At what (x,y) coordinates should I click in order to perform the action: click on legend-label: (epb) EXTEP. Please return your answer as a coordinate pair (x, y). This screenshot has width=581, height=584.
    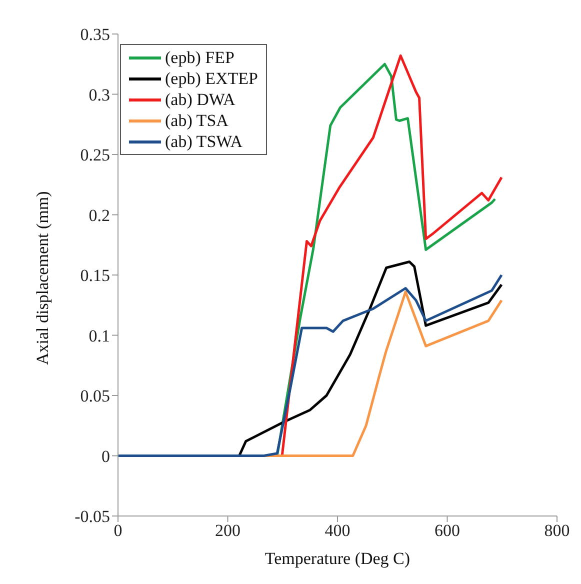
    Looking at the image, I should click on (211, 78).